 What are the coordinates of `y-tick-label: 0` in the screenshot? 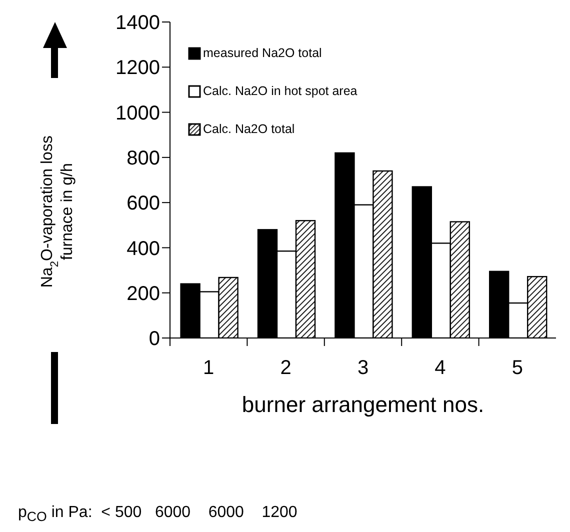 It's located at (154, 339).